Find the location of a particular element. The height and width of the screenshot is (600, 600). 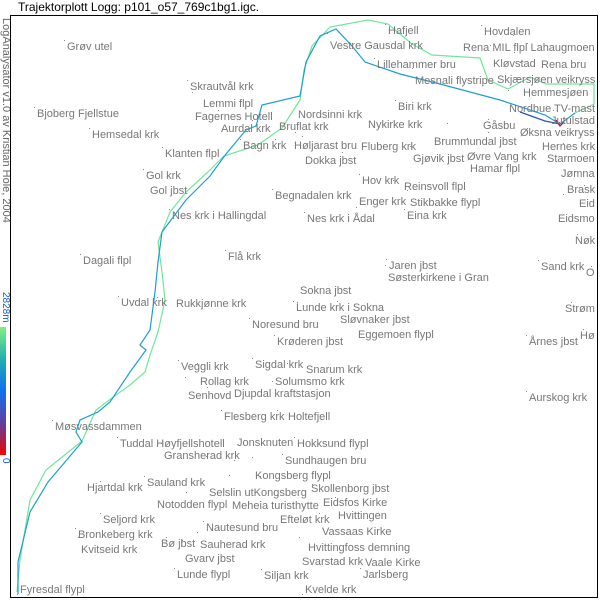

place-label: Gol krk is located at coordinates (163, 176).